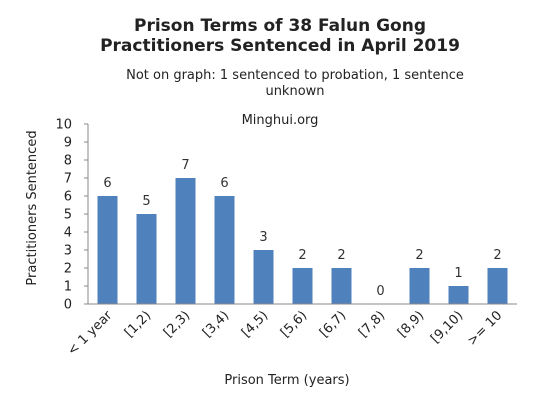 The height and width of the screenshot is (400, 560). I want to click on x-tick-label: >= 10, so click(485, 328).